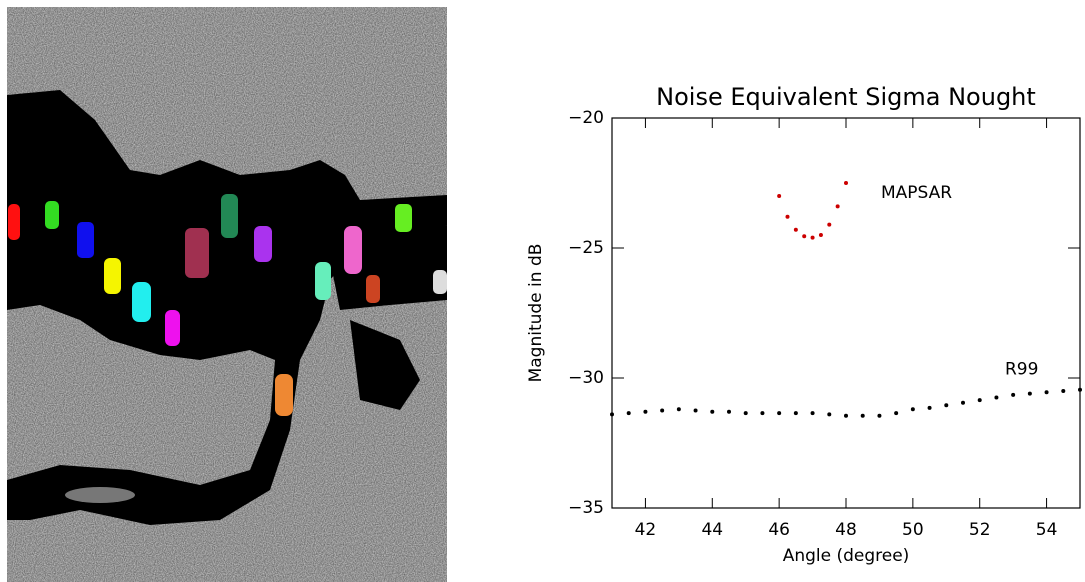 Image resolution: width=1085 pixels, height=582 pixels. I want to click on x-tick-label: 42, so click(646, 530).